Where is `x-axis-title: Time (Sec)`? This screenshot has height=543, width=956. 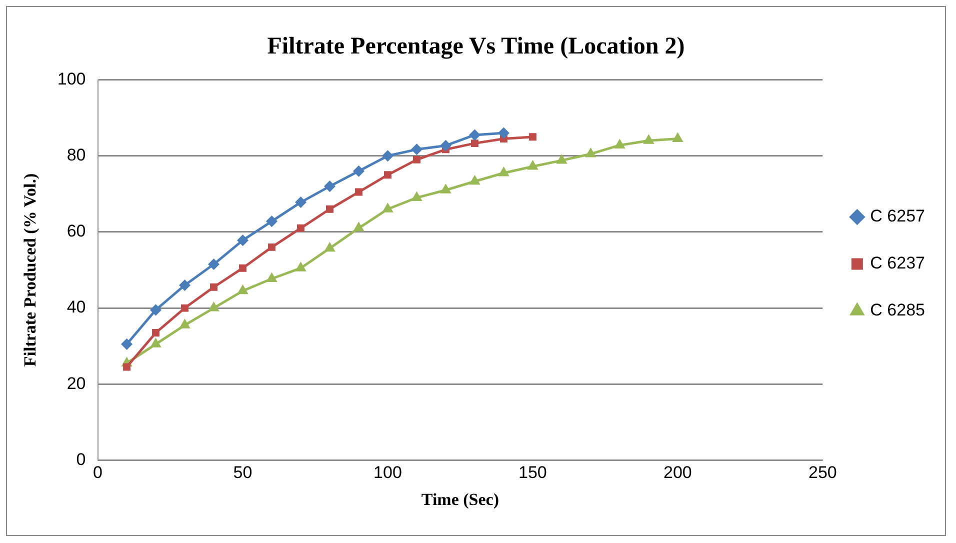
x-axis-title: Time (Sec) is located at coordinates (460, 500).